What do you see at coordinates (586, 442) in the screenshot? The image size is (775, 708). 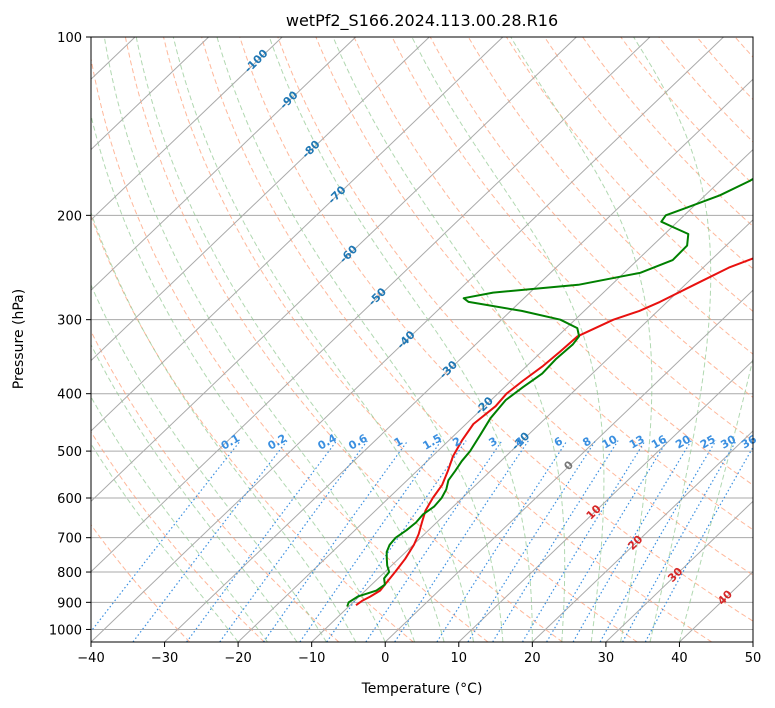 I see `mixing-ratio-label: 8` at bounding box center [586, 442].